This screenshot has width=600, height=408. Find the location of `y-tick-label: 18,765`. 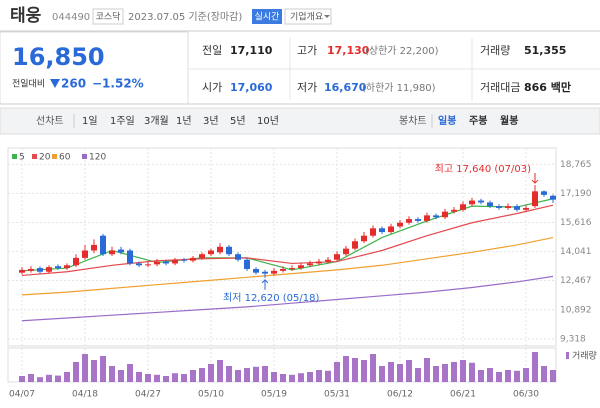

y-tick-label: 18,765 is located at coordinates (576, 165).